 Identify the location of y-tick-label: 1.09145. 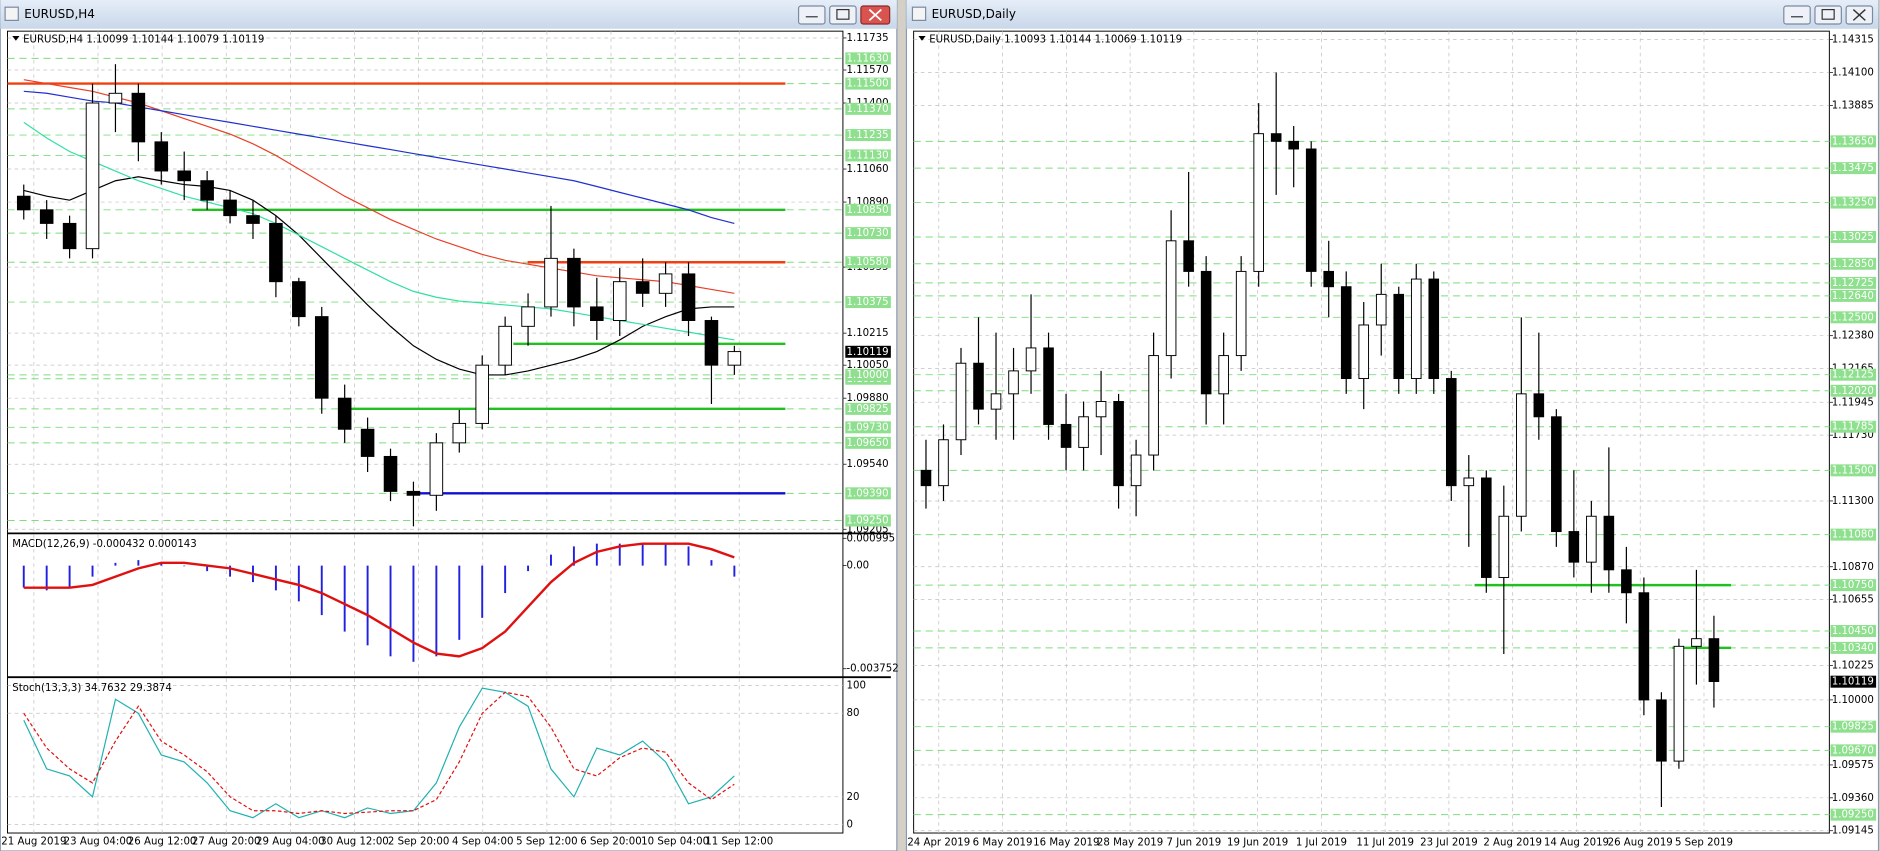
(1853, 831).